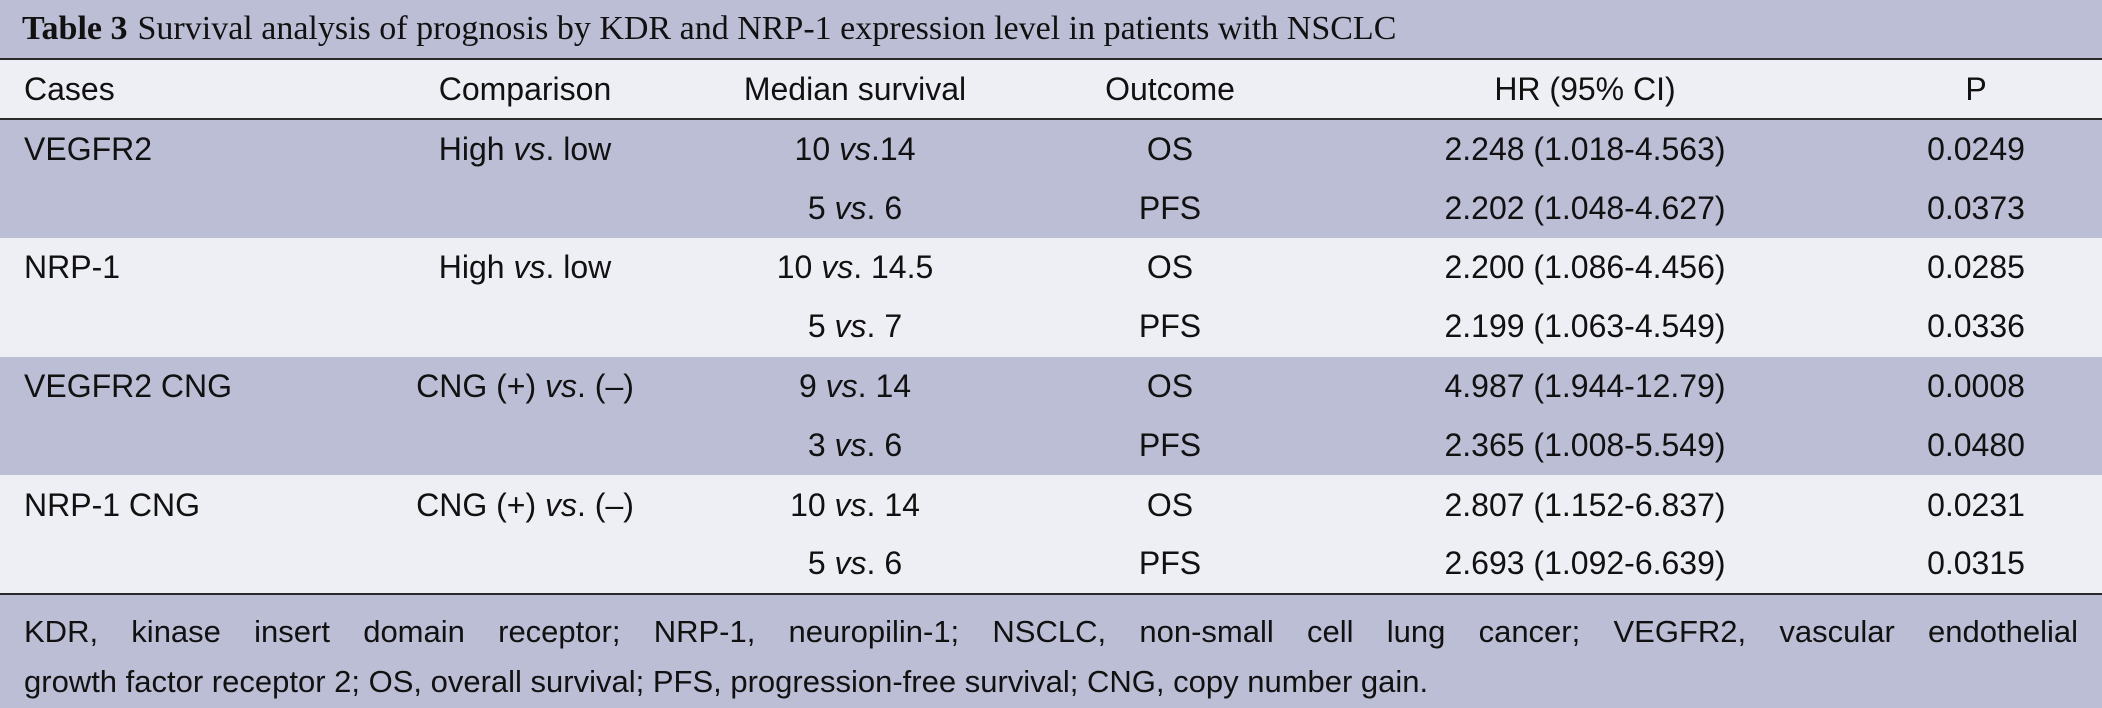 The image size is (2102, 708). I want to click on median-pre: 9, so click(812, 385).